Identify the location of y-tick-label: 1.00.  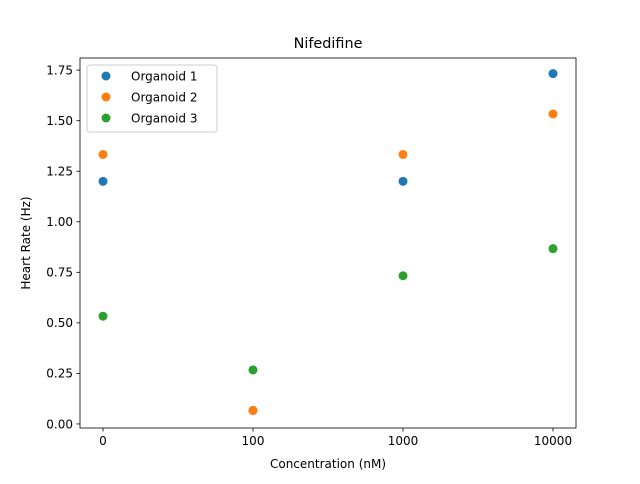
(59, 222).